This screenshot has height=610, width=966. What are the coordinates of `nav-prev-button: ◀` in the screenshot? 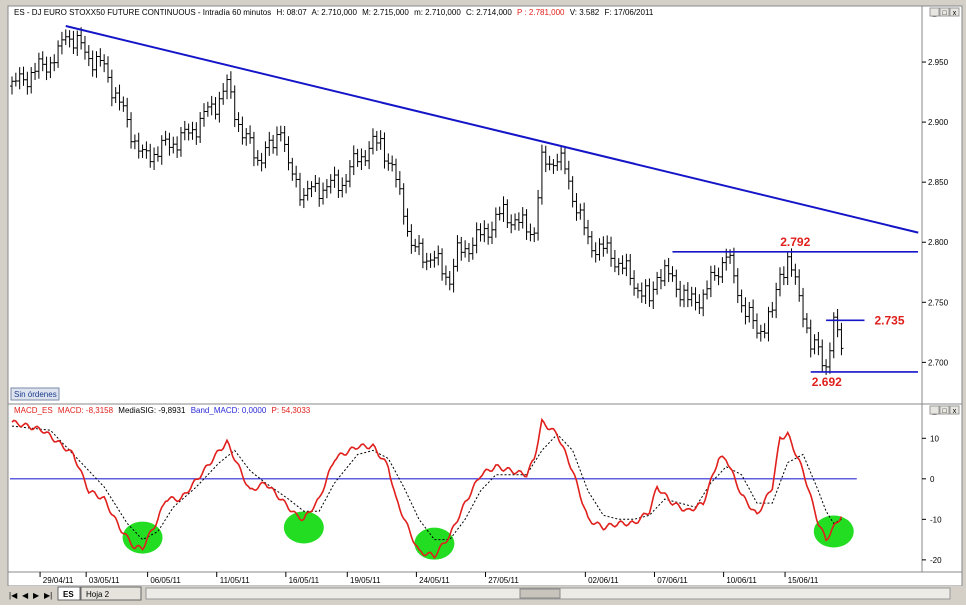 It's located at (25, 595).